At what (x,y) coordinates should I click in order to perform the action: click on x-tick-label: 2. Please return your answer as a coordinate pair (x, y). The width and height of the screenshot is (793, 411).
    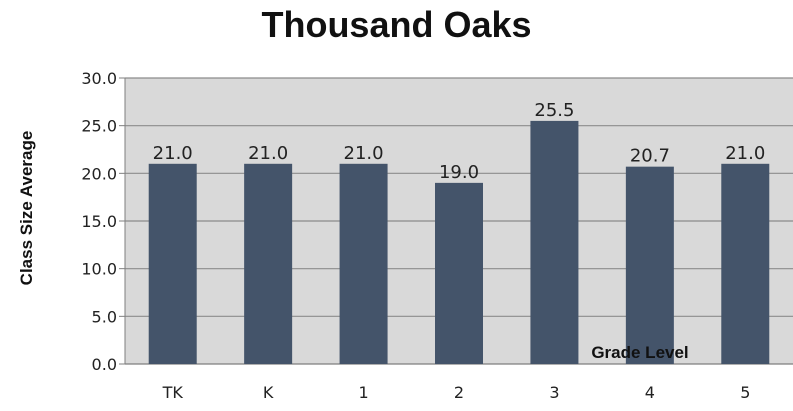
    Looking at the image, I should click on (459, 392).